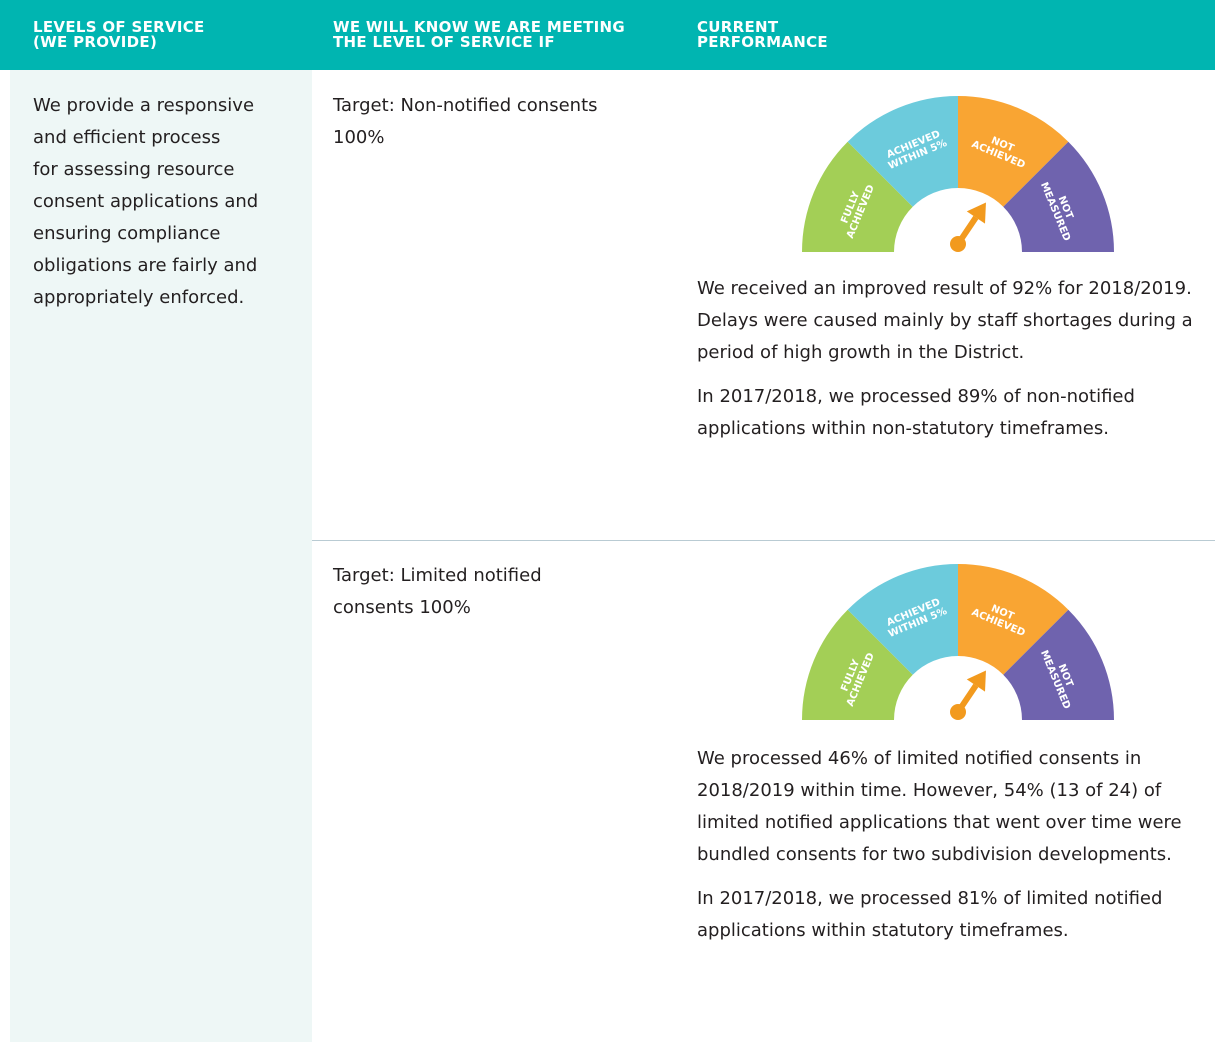 This screenshot has width=1215, height=1042. Describe the element at coordinates (437, 575) in the screenshot. I see `text-line: Target: Limited notified` at that location.